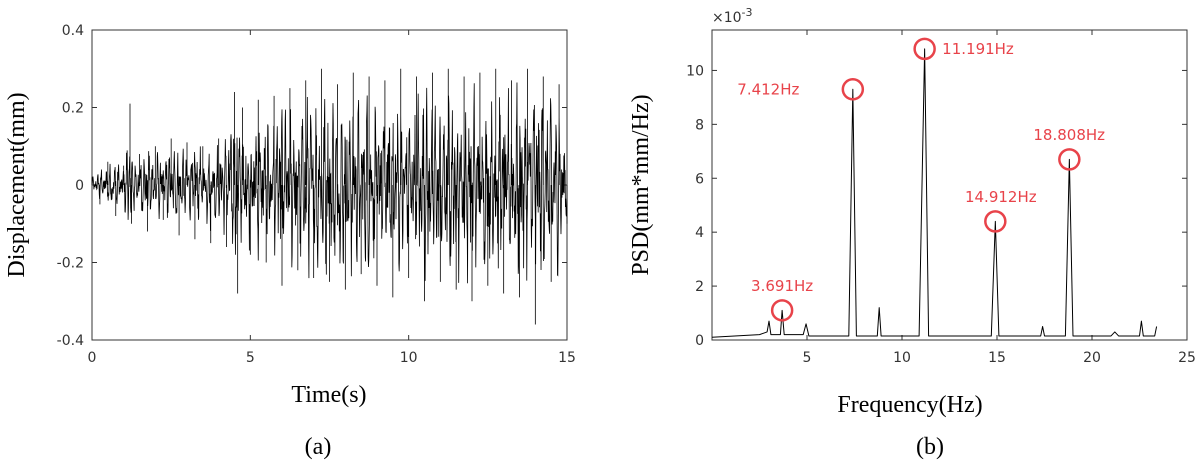  What do you see at coordinates (699, 125) in the screenshot?
I see `y-tick-label: 8` at bounding box center [699, 125].